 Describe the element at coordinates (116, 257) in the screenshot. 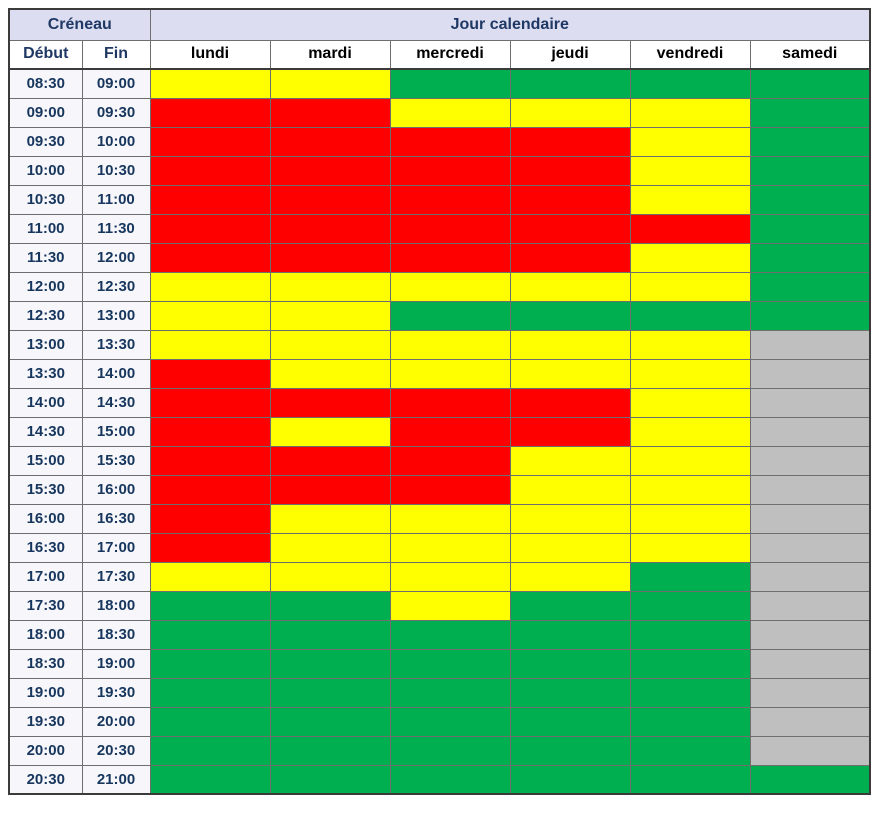

I see `fin-time: 12:00` at that location.